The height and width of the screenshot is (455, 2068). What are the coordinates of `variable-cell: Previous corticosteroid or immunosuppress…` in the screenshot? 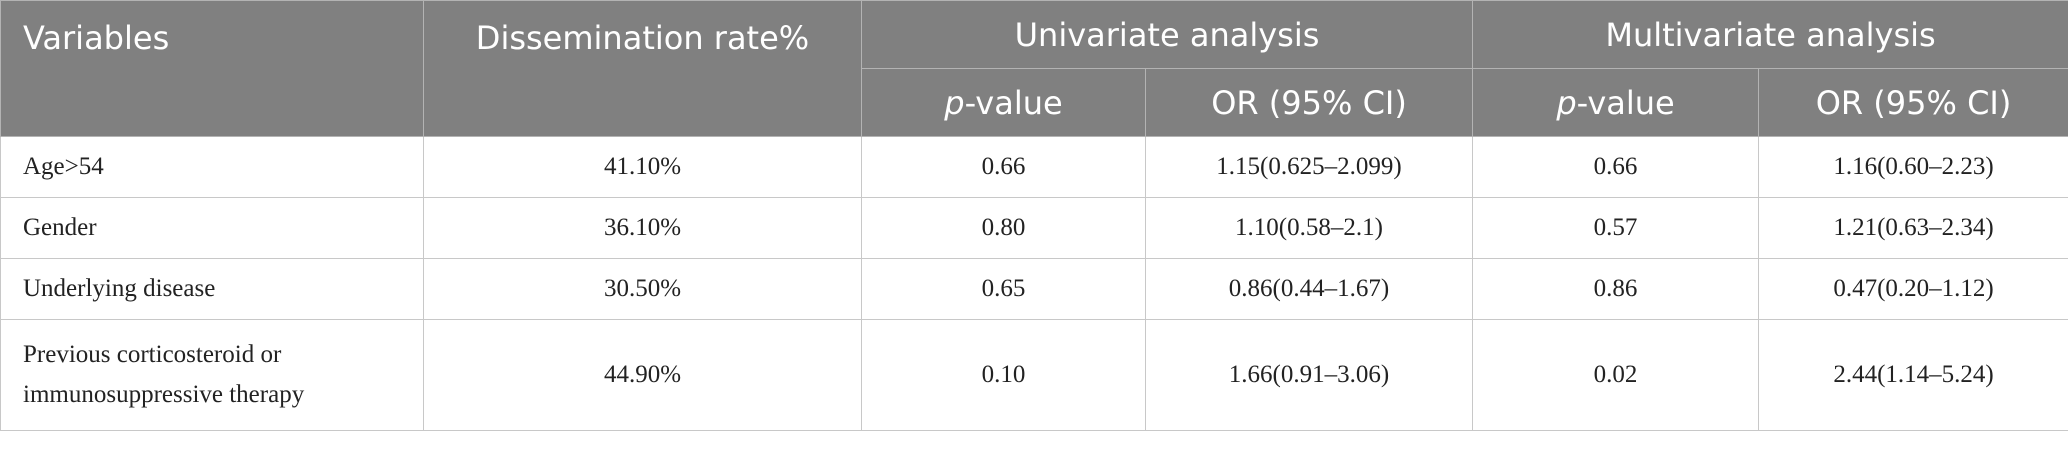 It's located at (212, 375).